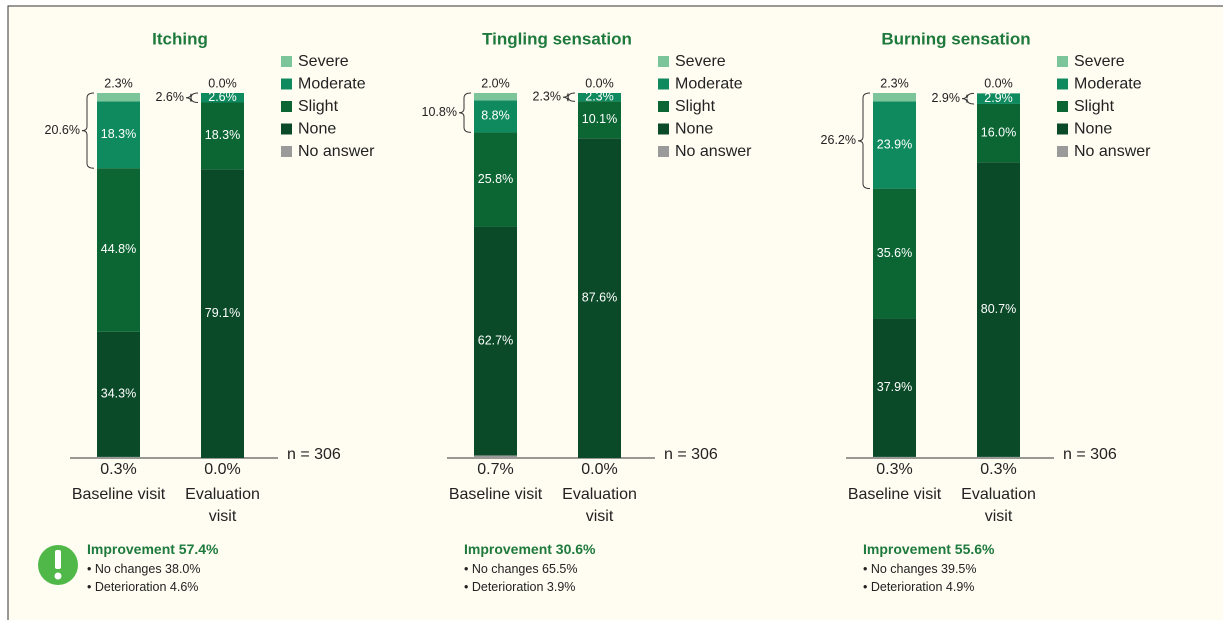  I want to click on value-label: 35.6%, so click(894, 253).